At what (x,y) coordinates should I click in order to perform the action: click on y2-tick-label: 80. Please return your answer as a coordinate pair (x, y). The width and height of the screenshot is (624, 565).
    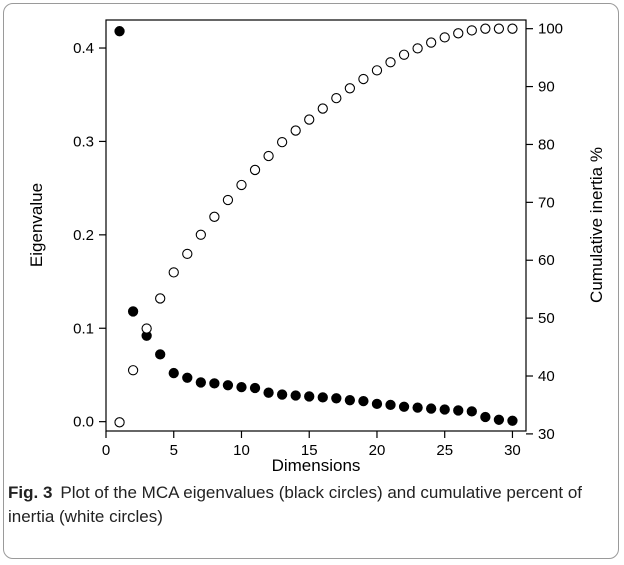
    Looking at the image, I should click on (546, 144).